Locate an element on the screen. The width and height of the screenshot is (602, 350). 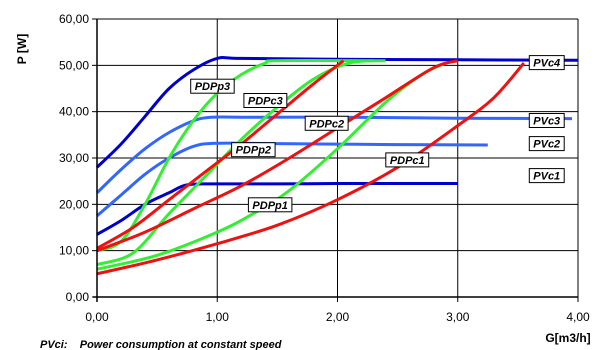
series-label-text: PDPc3 is located at coordinates (265, 102).